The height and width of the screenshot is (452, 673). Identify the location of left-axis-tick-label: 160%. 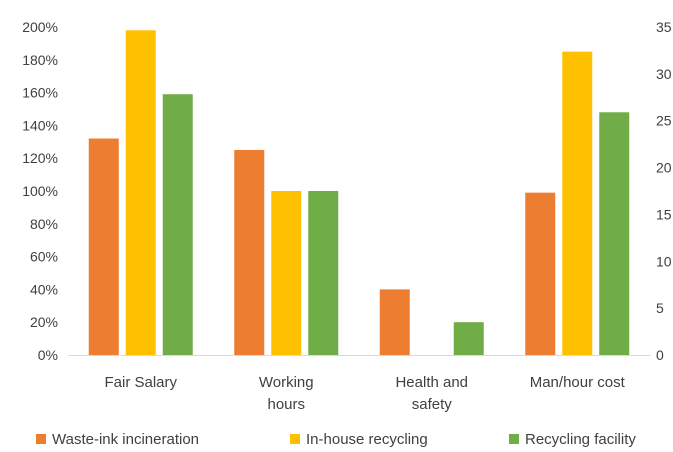
(40, 93).